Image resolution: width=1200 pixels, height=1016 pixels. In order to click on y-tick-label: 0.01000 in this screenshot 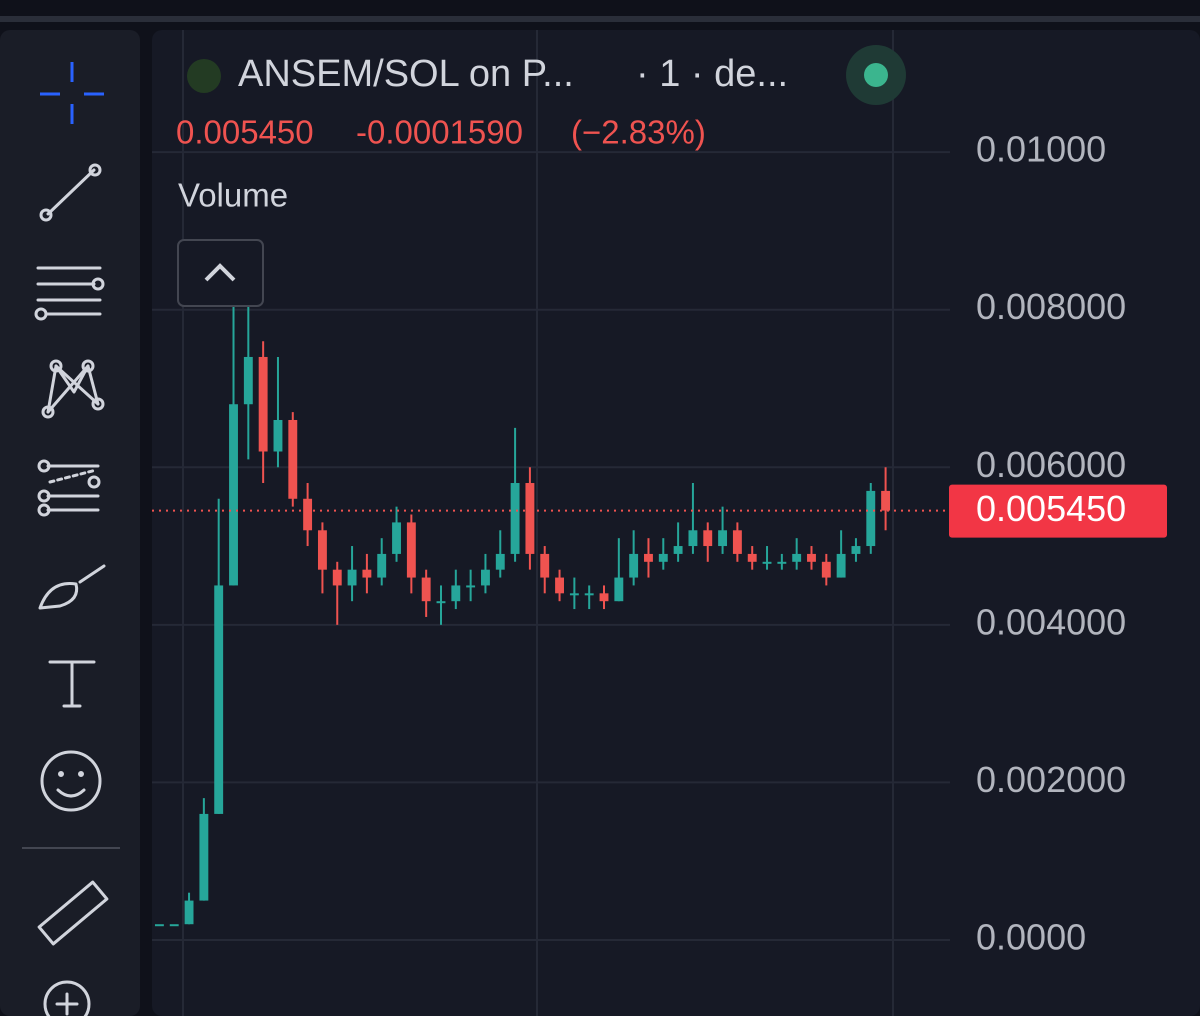, I will do `click(1041, 149)`.